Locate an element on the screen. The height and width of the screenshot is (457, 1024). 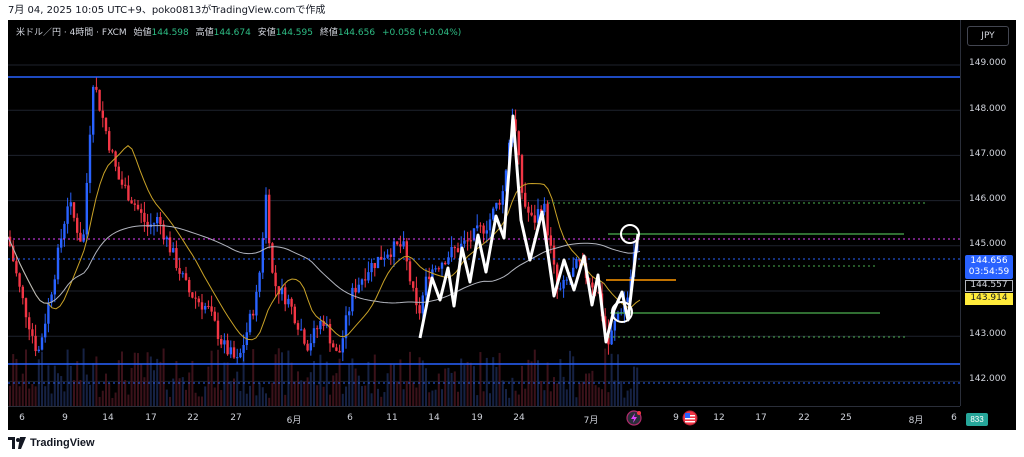
time-tick: 14 is located at coordinates (108, 418).